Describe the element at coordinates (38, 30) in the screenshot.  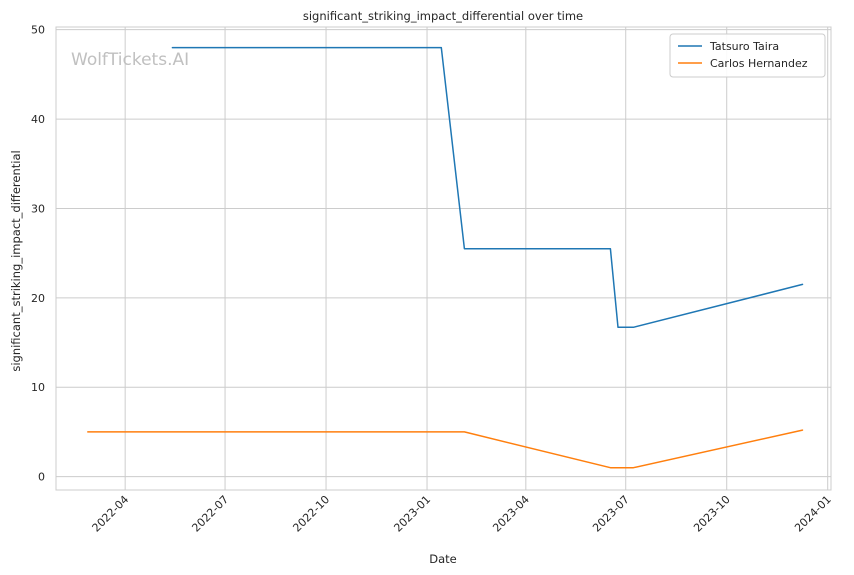
I see `y-tick-label: 50` at that location.